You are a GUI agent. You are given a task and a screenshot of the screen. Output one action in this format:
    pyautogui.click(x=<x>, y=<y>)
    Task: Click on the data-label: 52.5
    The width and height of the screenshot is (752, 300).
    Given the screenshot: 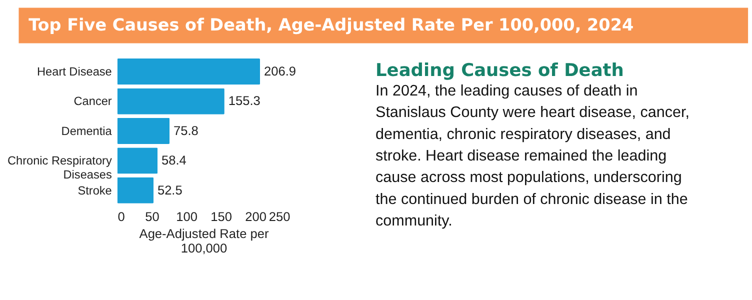 What is the action you would take?
    pyautogui.click(x=169, y=190)
    